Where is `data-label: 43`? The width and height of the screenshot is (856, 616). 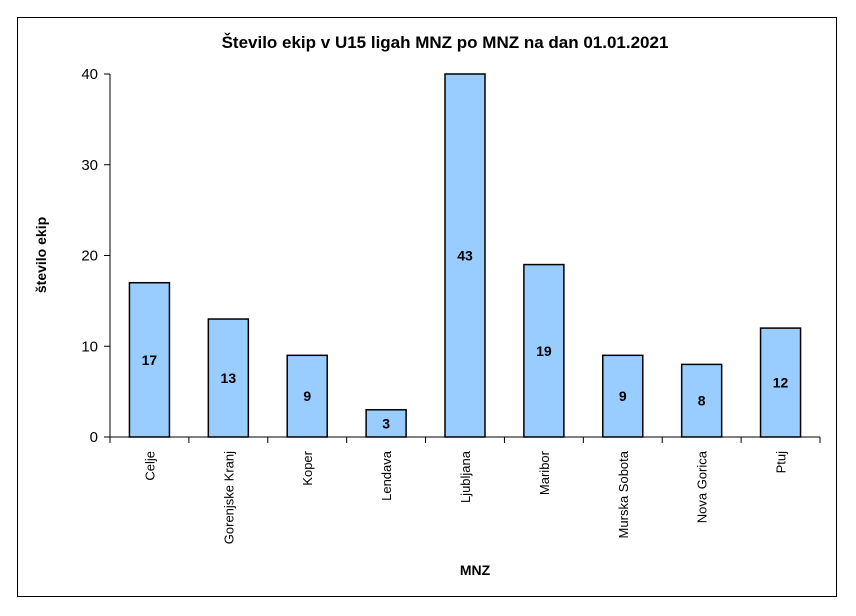 data-label: 43 is located at coordinates (465, 256).